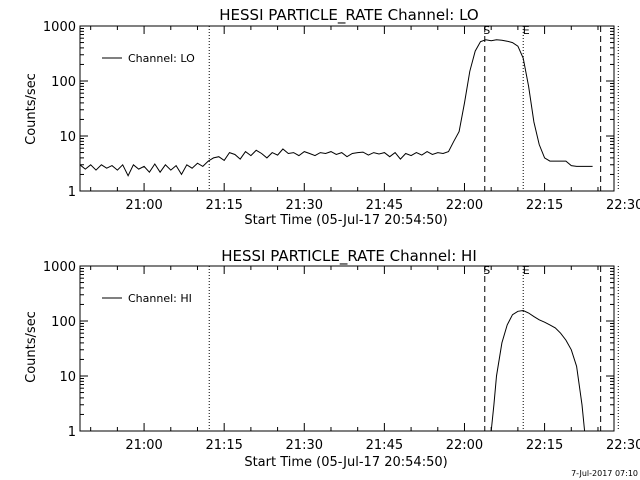  Describe the element at coordinates (526, 30) in the screenshot. I see `lo-marker-label: E` at that location.